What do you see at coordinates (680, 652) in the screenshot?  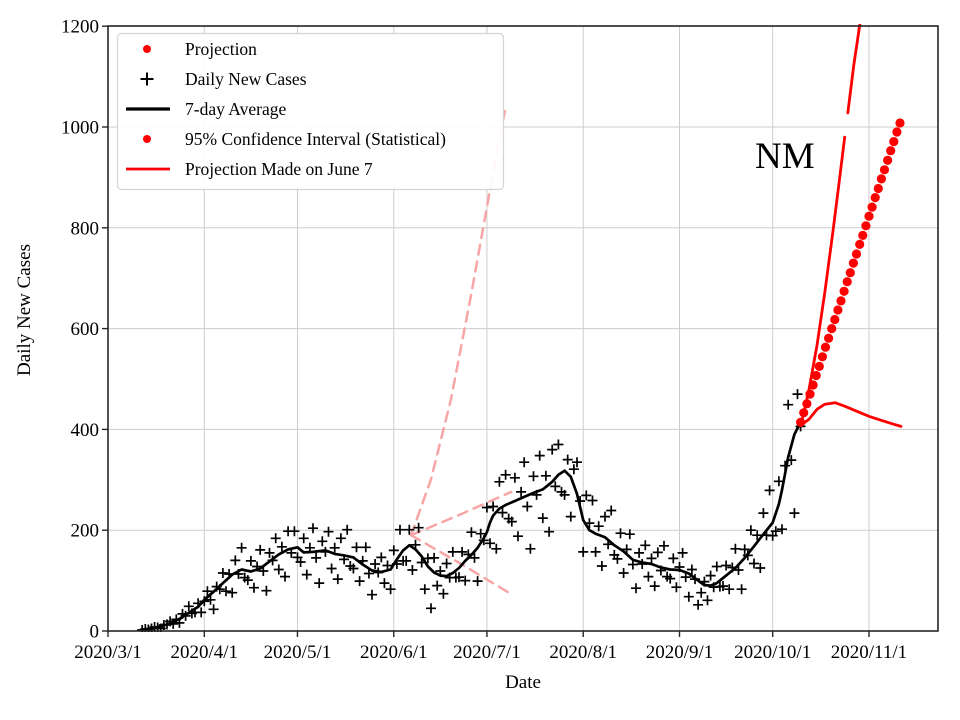 I see `x-tick-label: 2020/9/1` at bounding box center [680, 652].